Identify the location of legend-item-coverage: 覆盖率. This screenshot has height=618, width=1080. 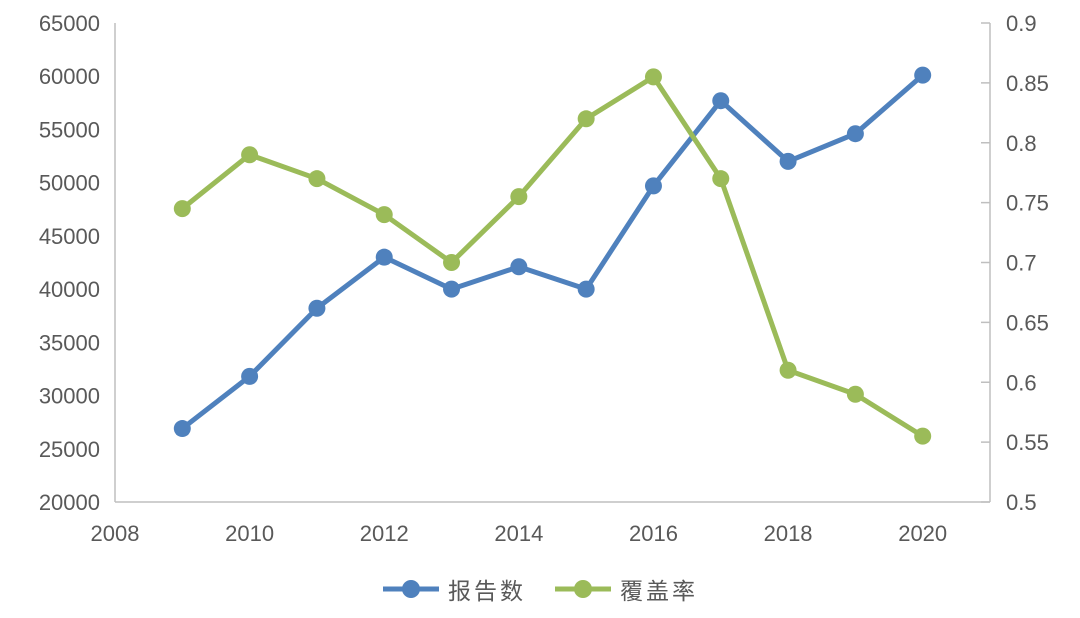
(626, 589).